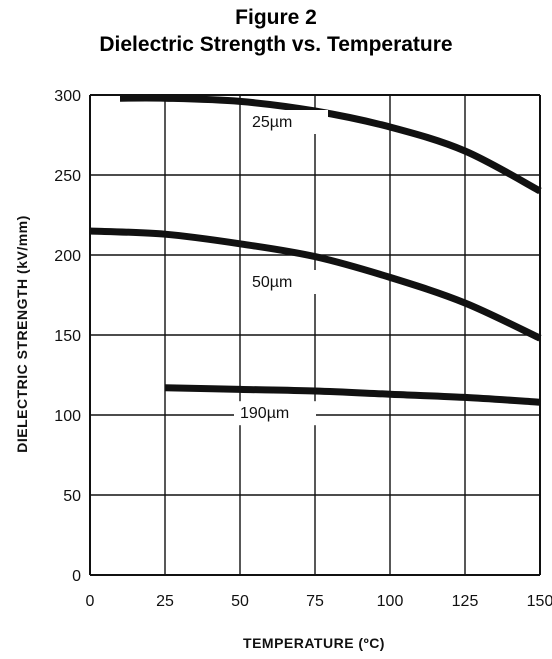 The image size is (552, 659). What do you see at coordinates (276, 17) in the screenshot?
I see `figure-label: Figure 2` at bounding box center [276, 17].